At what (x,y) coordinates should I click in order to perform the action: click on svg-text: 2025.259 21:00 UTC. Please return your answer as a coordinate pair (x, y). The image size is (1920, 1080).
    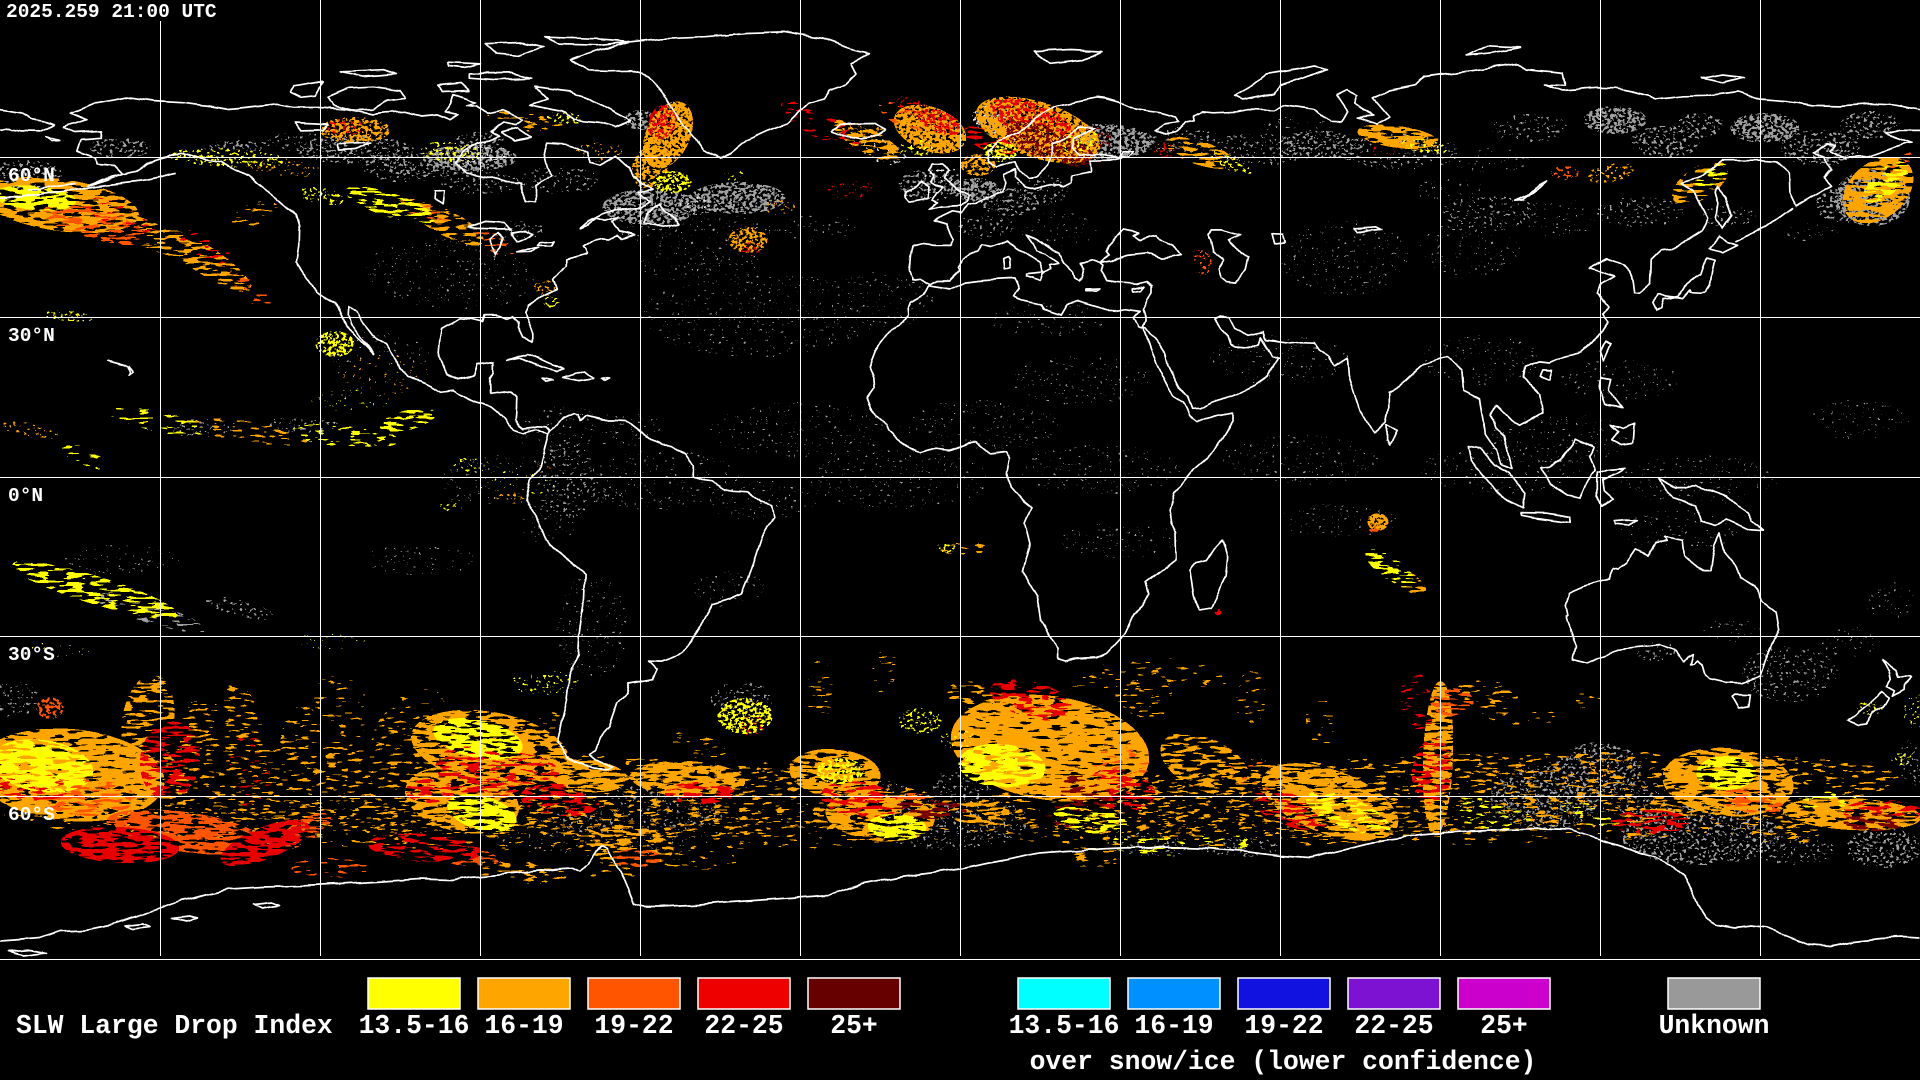
    Looking at the image, I should click on (111, 12).